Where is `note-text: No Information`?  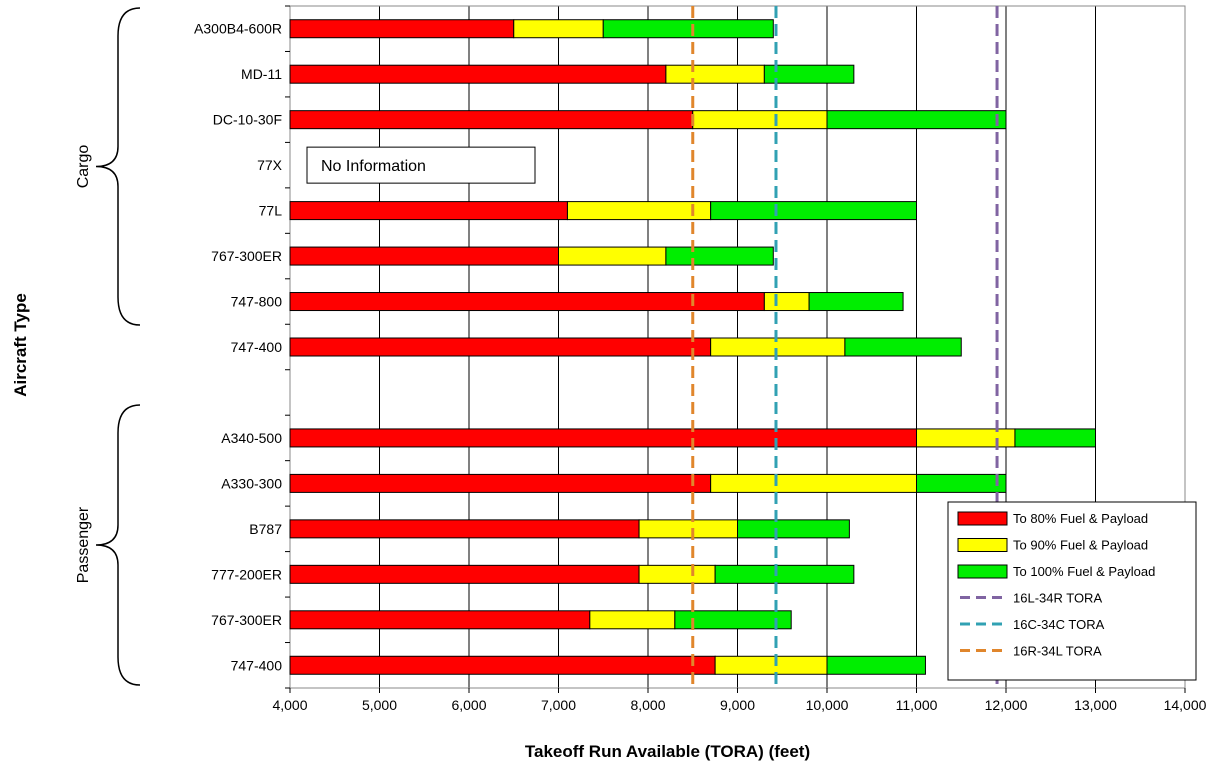 note-text: No Information is located at coordinates (373, 166).